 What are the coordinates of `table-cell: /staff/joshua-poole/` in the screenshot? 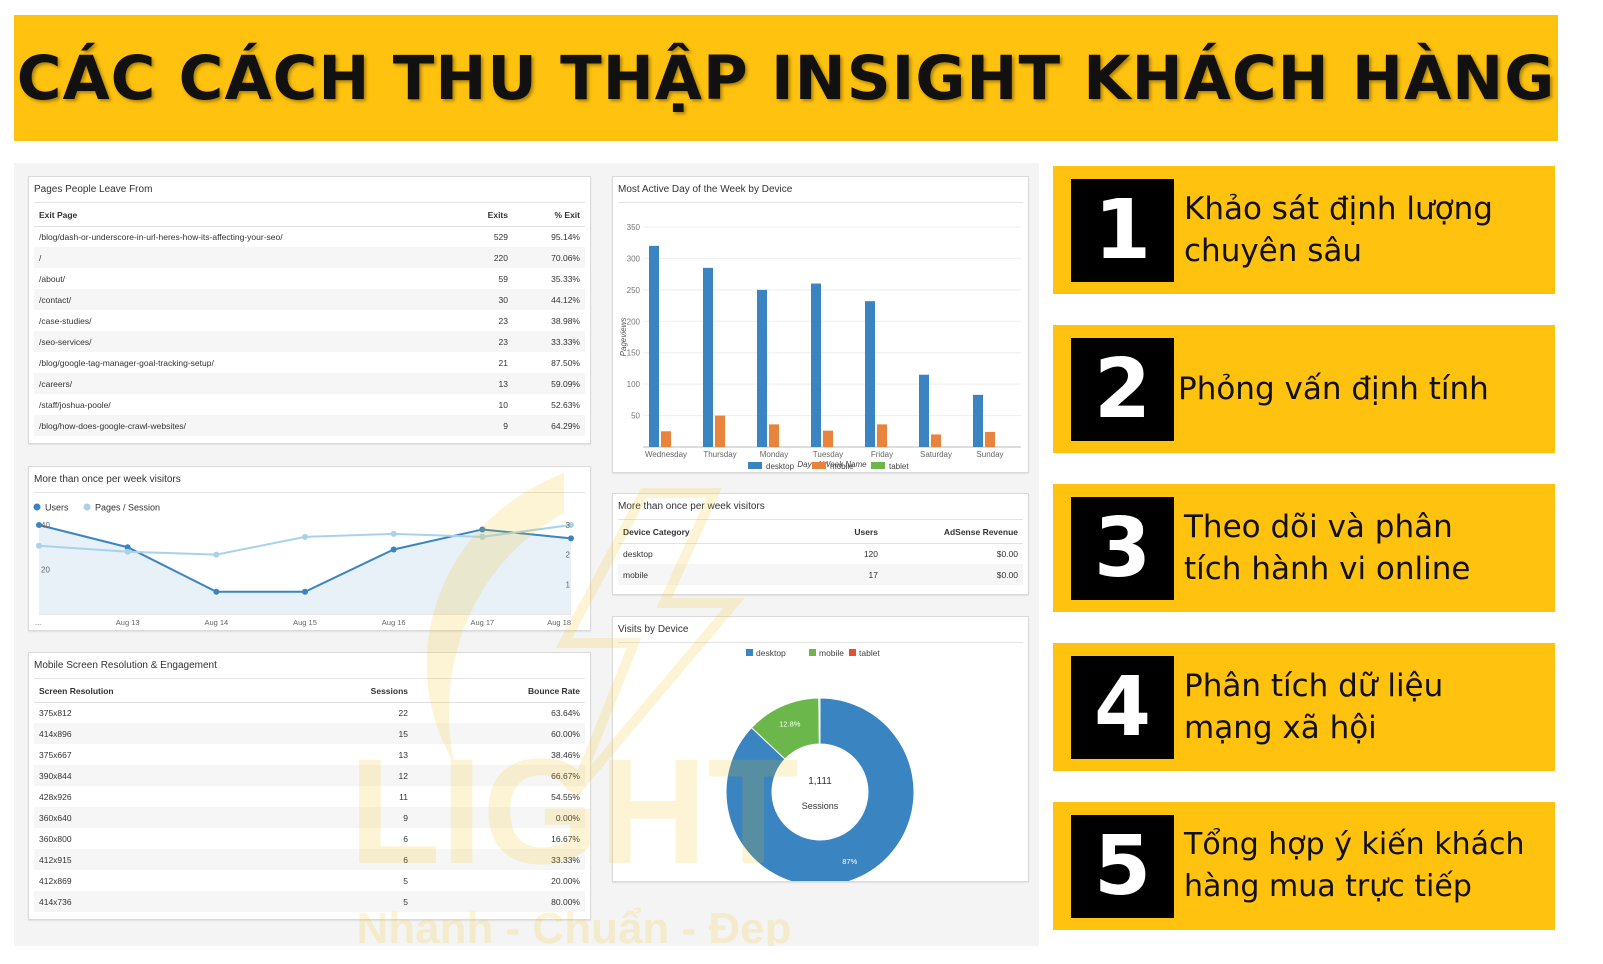 It's located at (75, 404).